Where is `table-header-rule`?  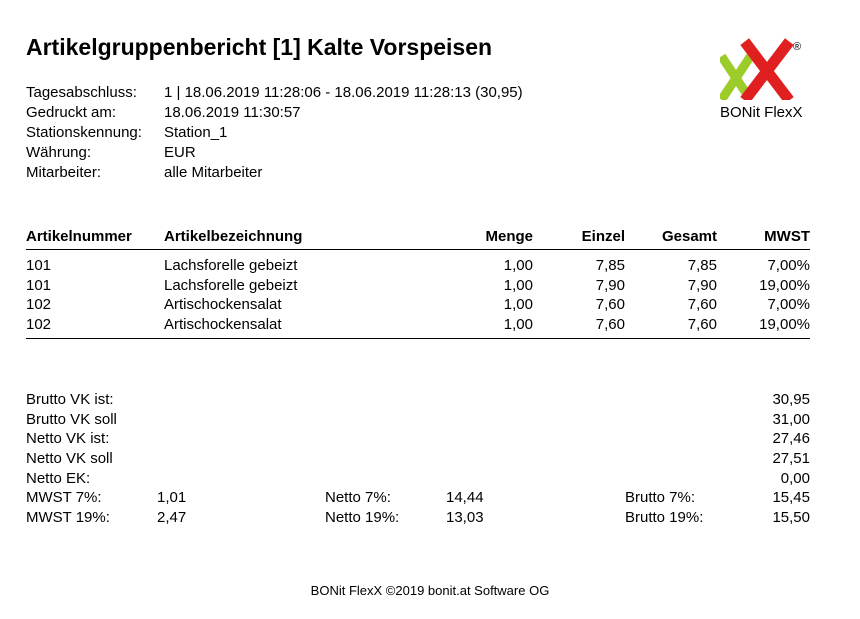 table-header-rule is located at coordinates (418, 249).